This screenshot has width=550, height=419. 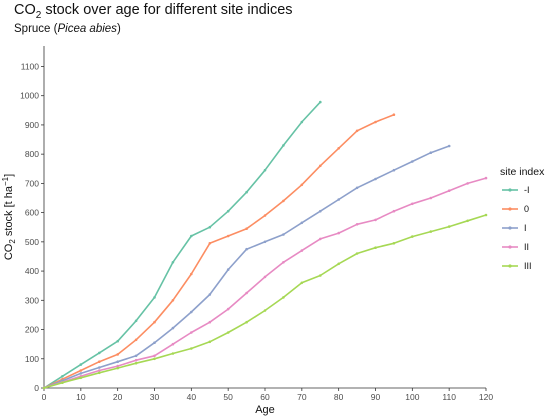 I want to click on legend-marker-II, so click(x=510, y=247).